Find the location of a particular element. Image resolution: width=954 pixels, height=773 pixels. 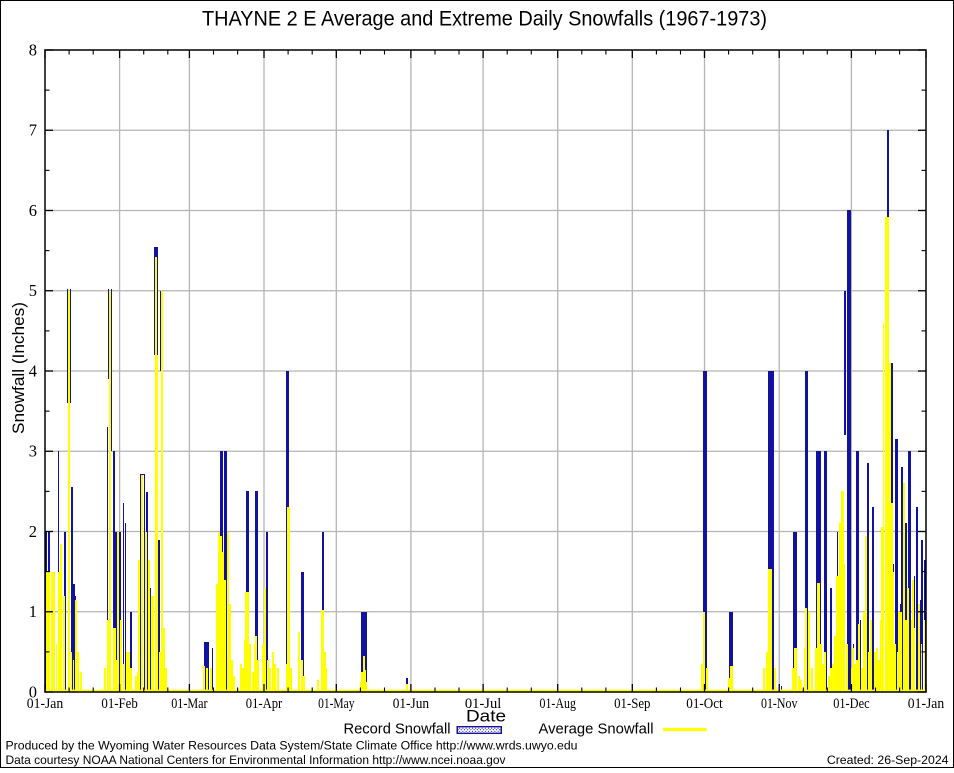

svg-text: 01-Mar is located at coordinates (189, 704).